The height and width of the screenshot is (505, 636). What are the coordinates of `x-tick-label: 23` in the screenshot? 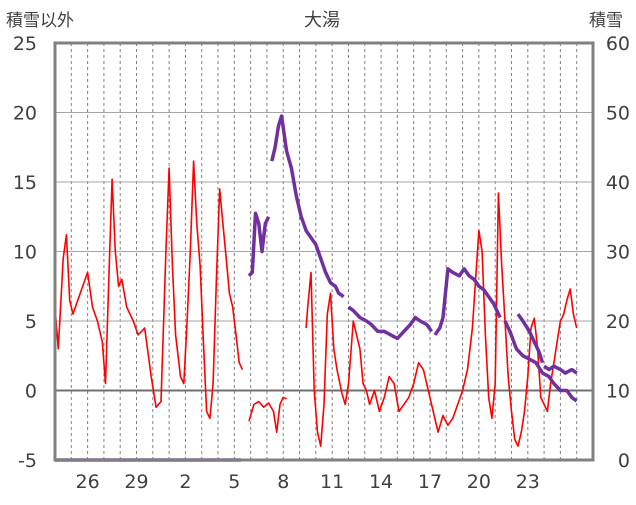 It's located at (528, 482).